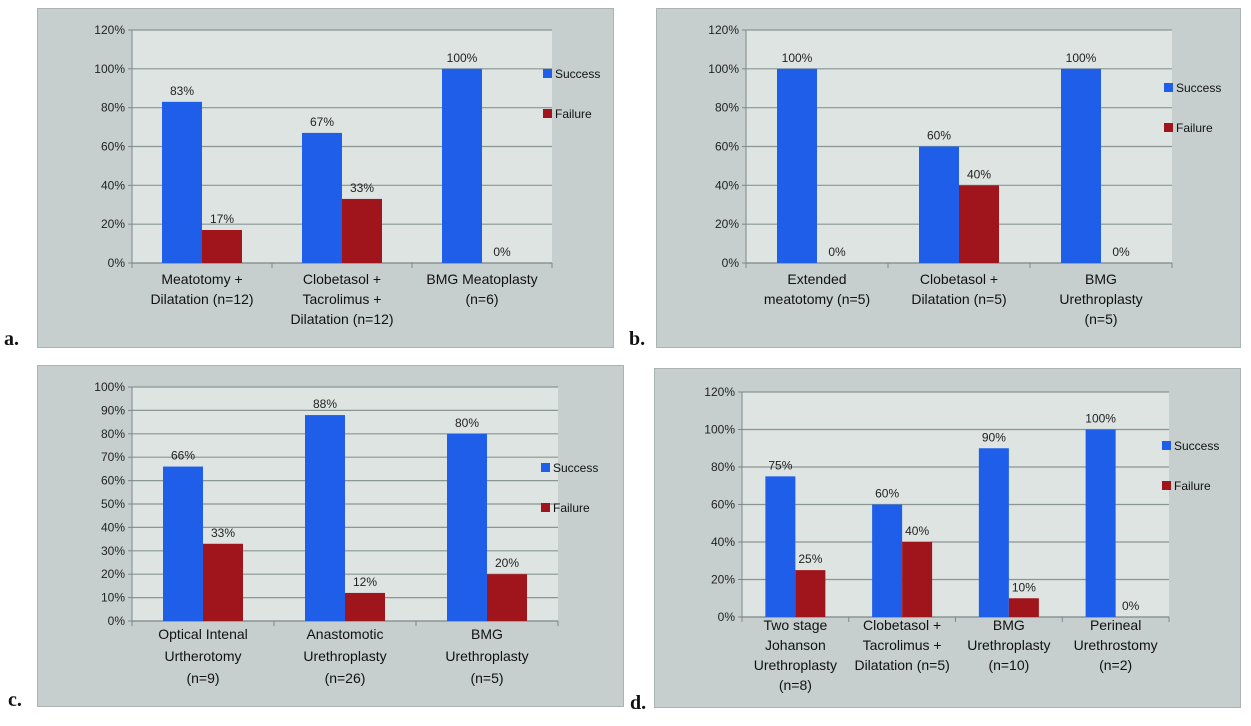  Describe the element at coordinates (365, 582) in the screenshot. I see `data-label-failure: 12%` at that location.